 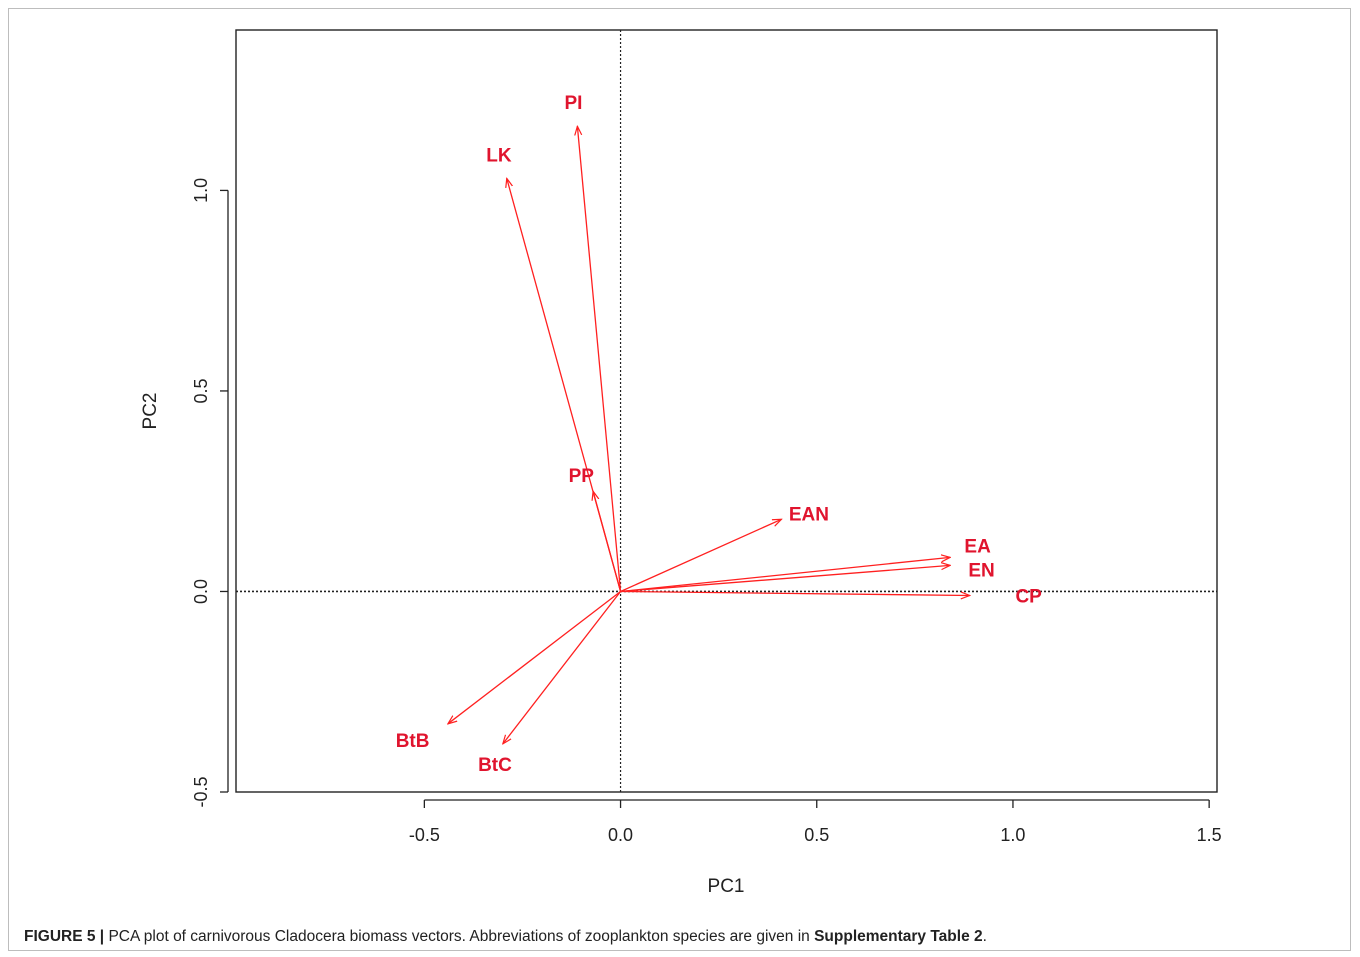 I want to click on vector-btb-arrow, so click(x=534, y=656).